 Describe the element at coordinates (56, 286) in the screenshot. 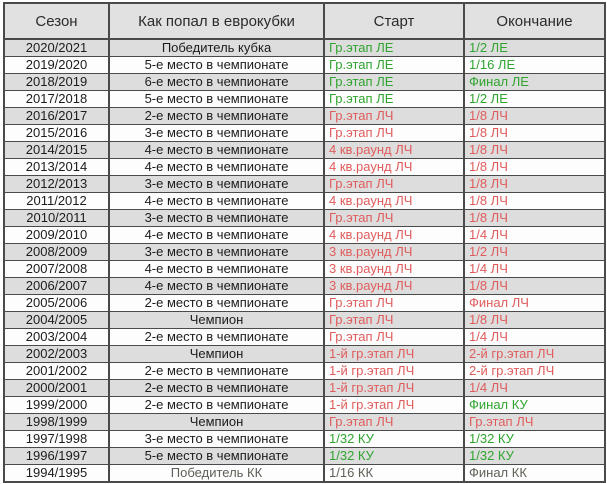

I see `season-cell: 2006/2007` at that location.